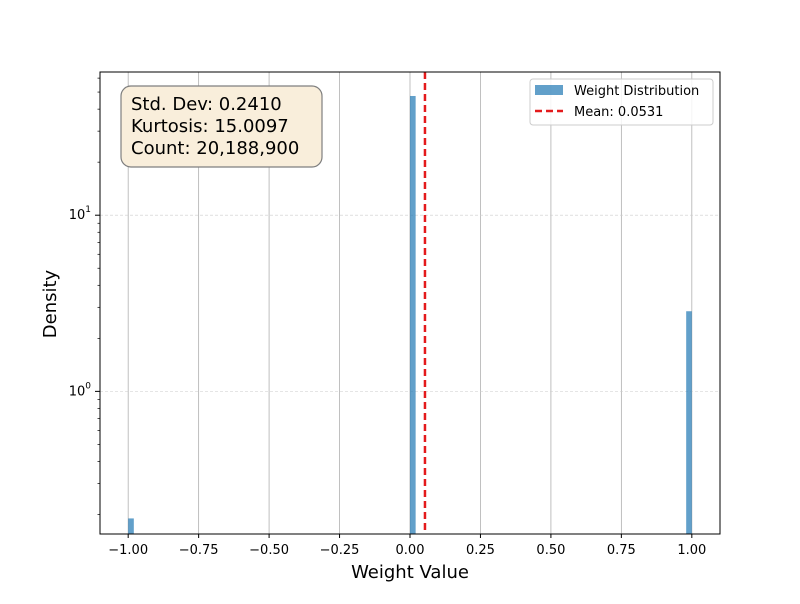 This screenshot has height=604, width=800. What do you see at coordinates (636, 91) in the screenshot?
I see `legend-label-weight-distribution: Weight Distribution` at bounding box center [636, 91].